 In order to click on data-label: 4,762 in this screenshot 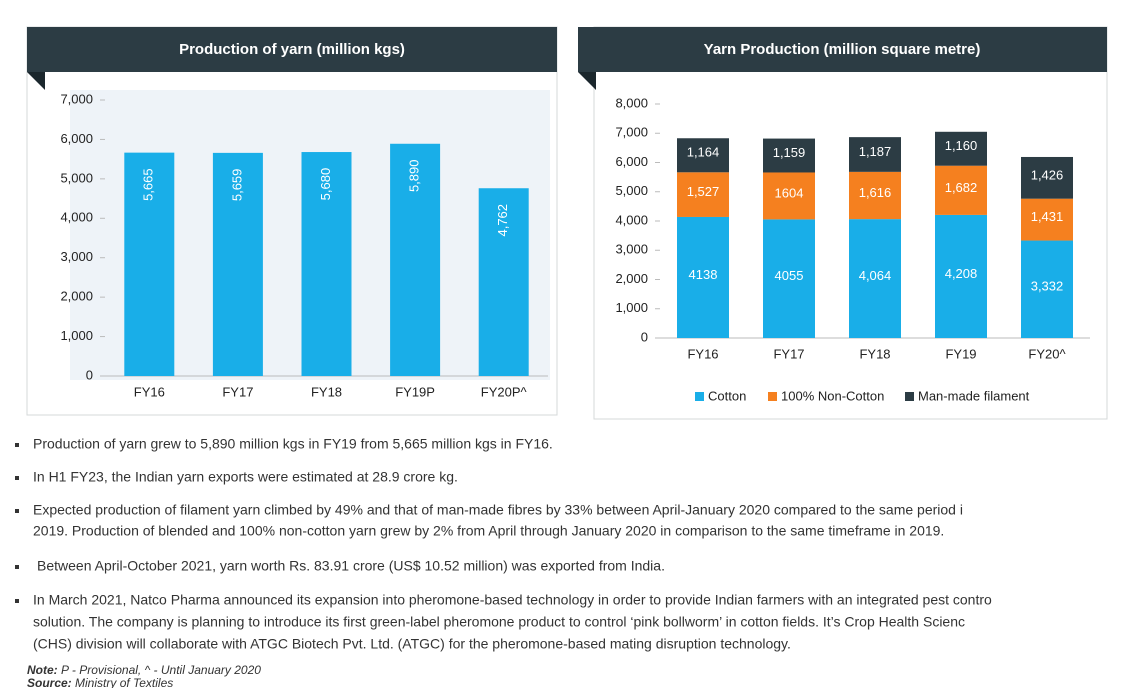, I will do `click(502, 220)`.